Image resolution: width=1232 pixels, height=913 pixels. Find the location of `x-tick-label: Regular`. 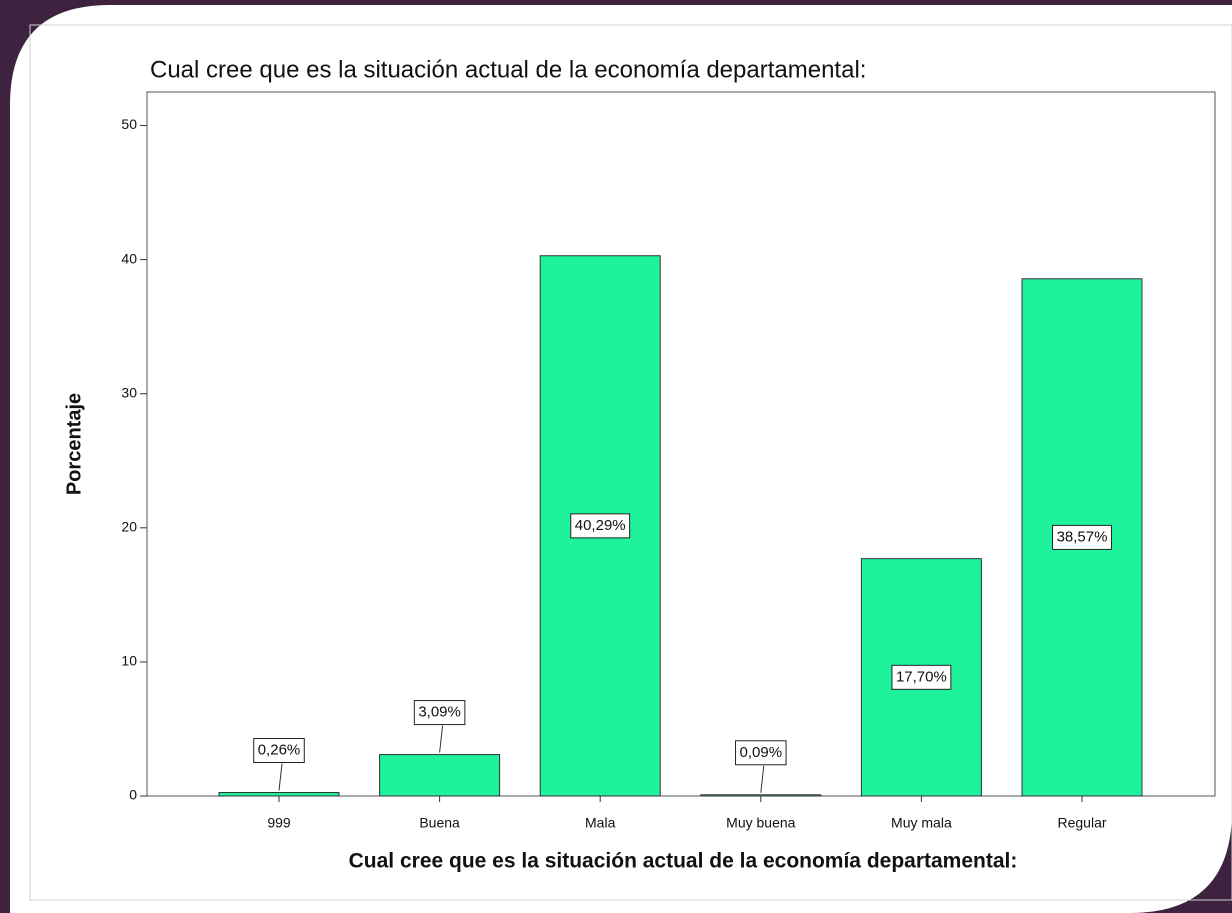

x-tick-label: Regular is located at coordinates (1081, 823).